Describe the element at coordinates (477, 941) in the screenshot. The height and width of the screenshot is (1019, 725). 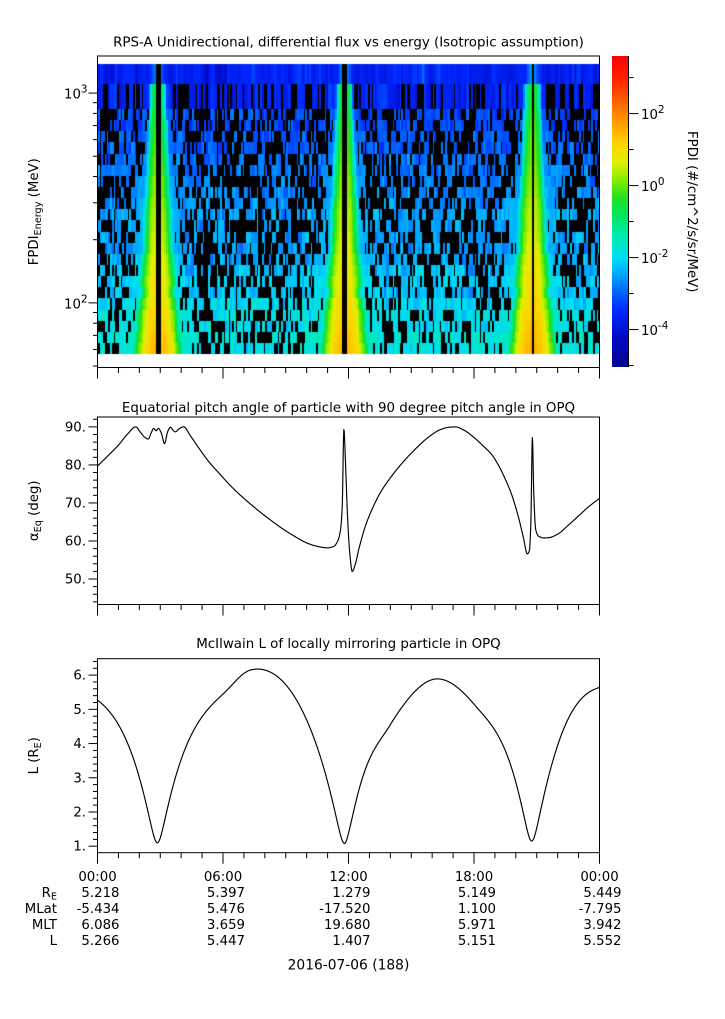
I see `table-value: 5.151` at that location.